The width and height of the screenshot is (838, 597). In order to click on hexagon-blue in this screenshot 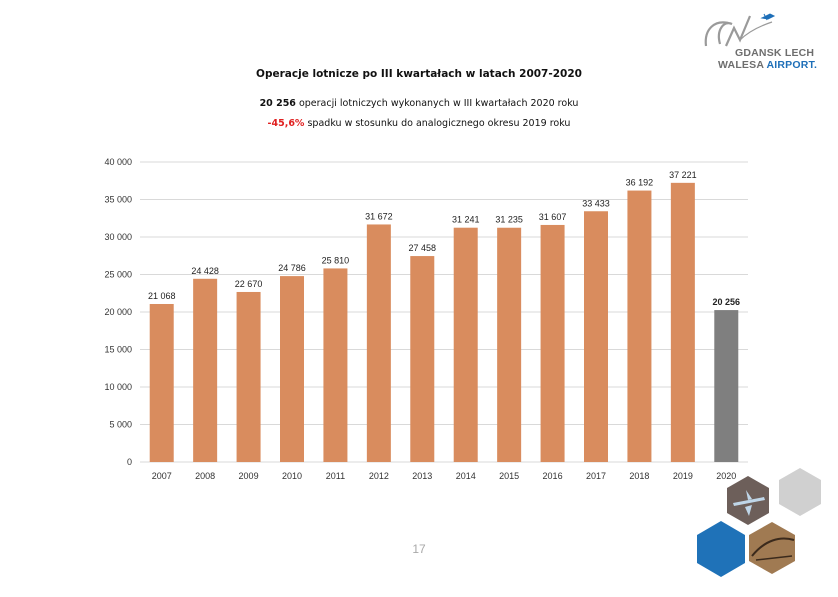, I will do `click(721, 549)`.